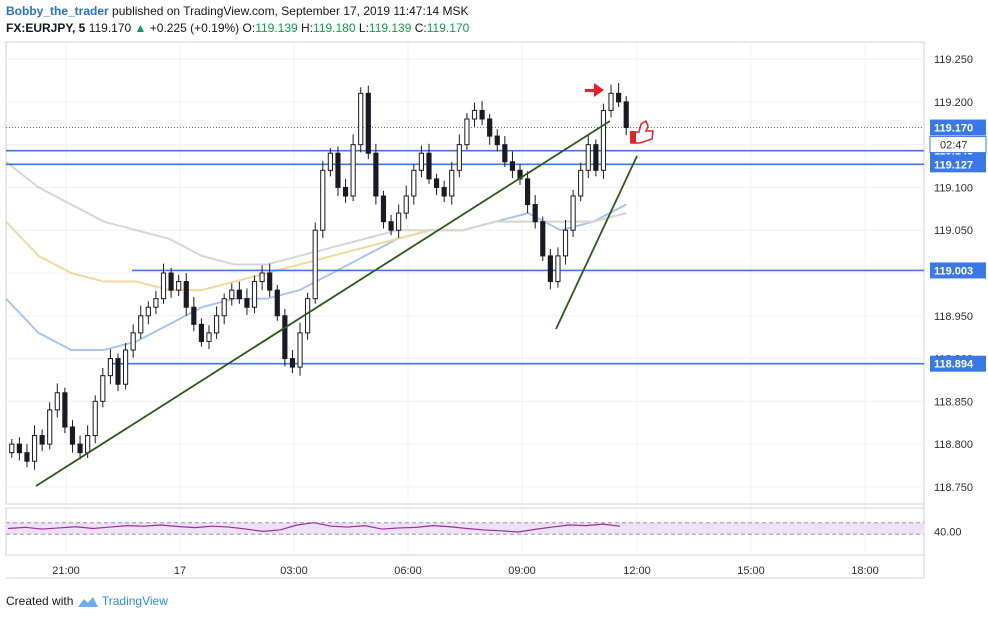 The image size is (988, 618). I want to click on y-tick-label: 118.850, so click(953, 402).